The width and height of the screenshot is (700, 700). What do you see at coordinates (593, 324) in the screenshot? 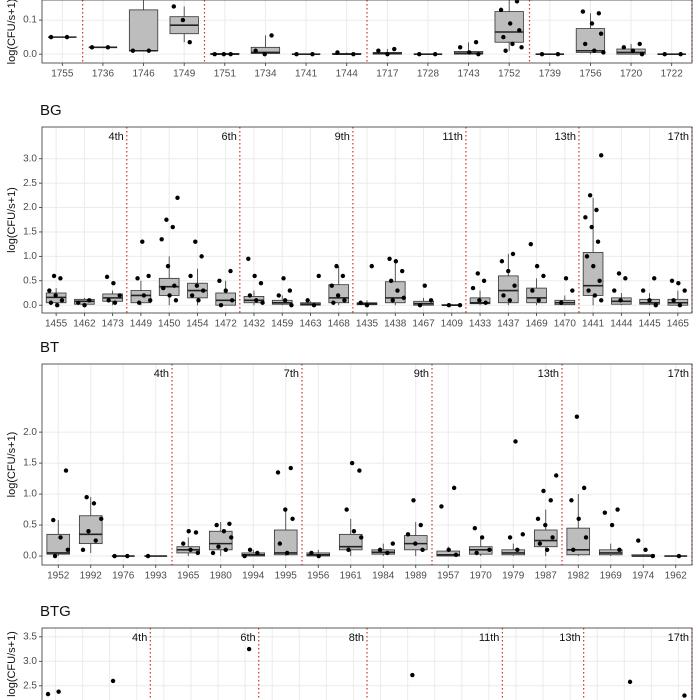
I see `x-tick-label: 1441` at bounding box center [593, 324].